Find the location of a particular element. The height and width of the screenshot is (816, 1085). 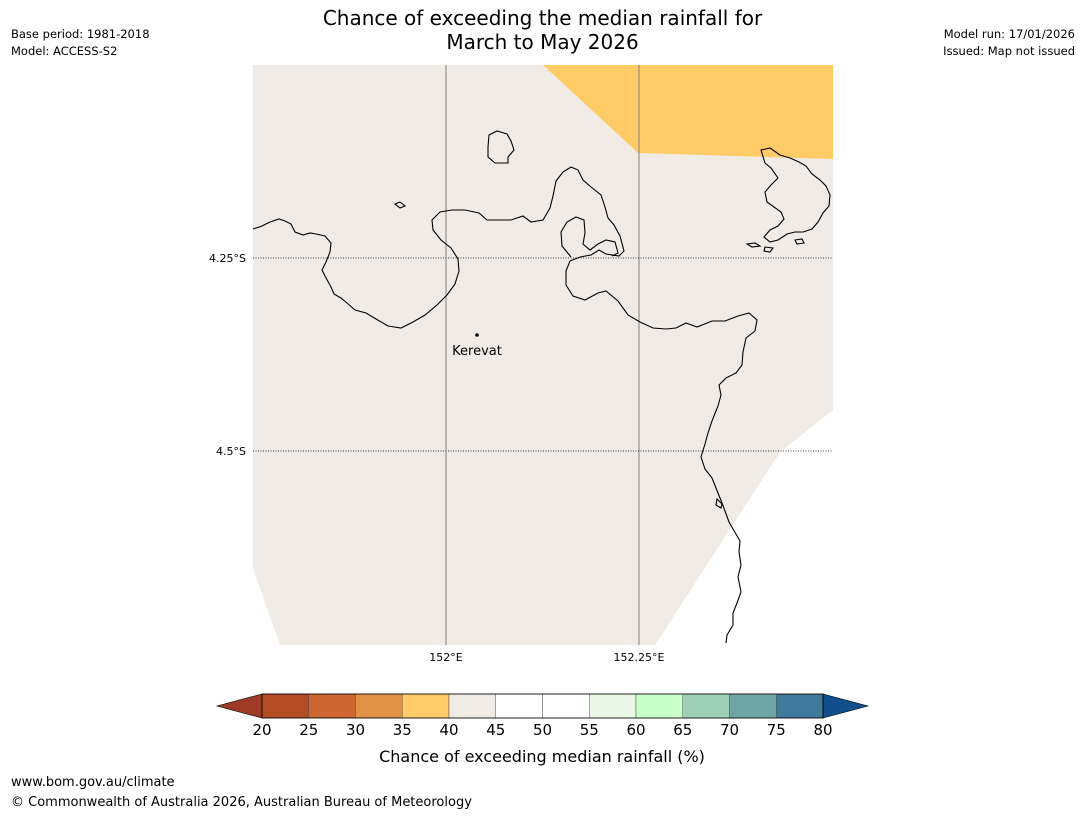

coast-river-east is located at coordinates (719, 503).